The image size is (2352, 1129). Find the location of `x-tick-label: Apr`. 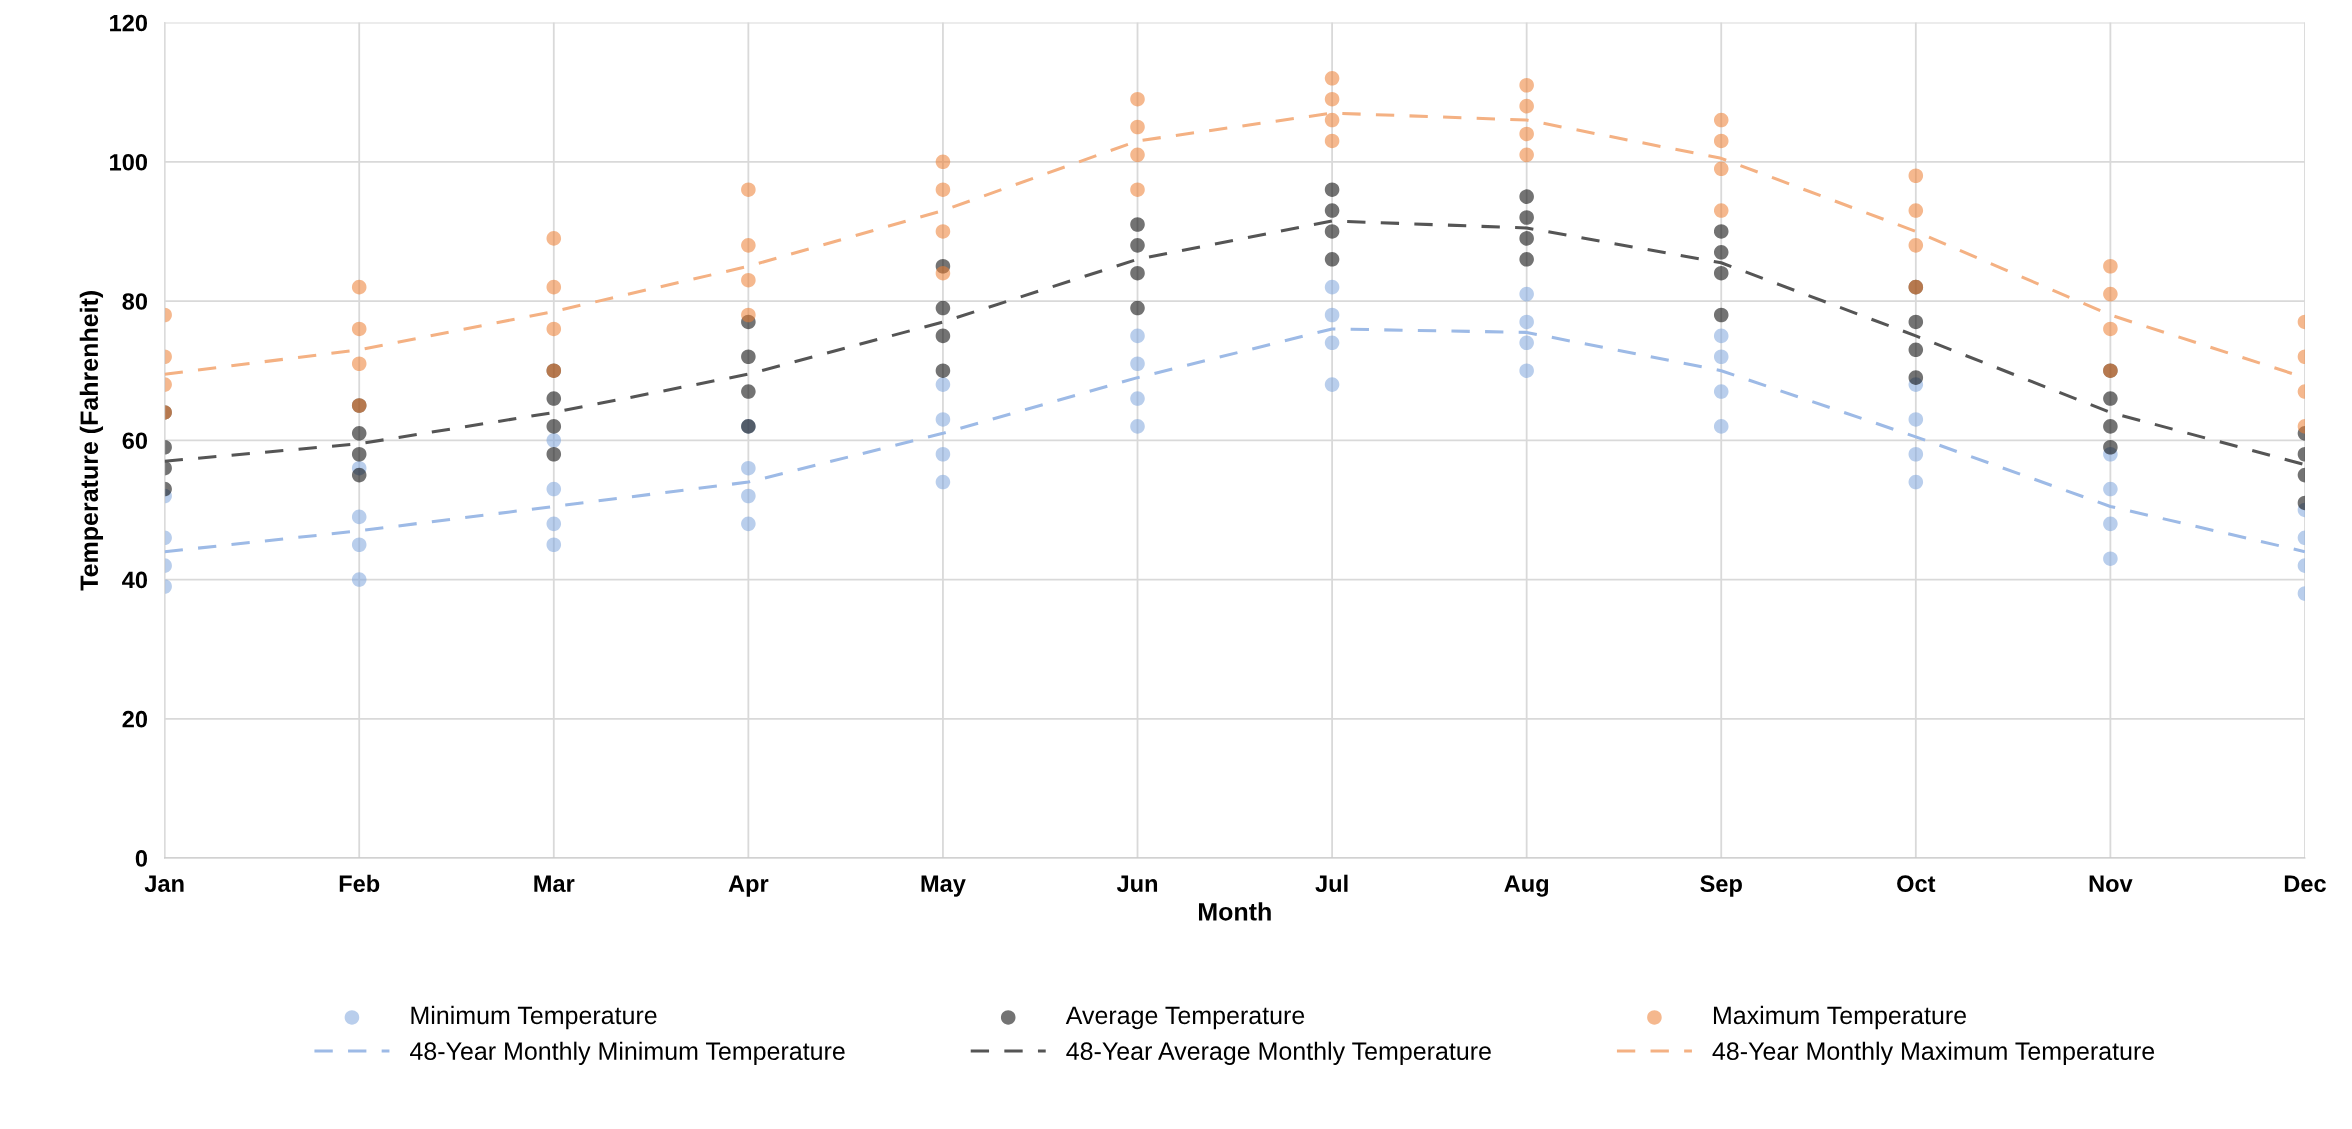

x-tick-label: Apr is located at coordinates (748, 886).